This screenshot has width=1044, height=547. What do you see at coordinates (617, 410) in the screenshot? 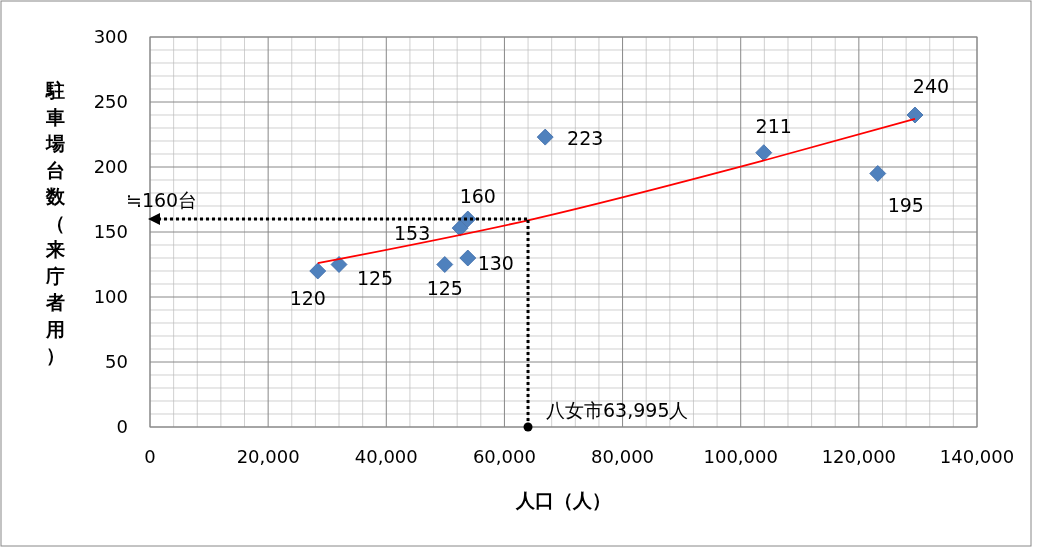
I see `ref-line-label: 八女市63,995人` at bounding box center [617, 410].